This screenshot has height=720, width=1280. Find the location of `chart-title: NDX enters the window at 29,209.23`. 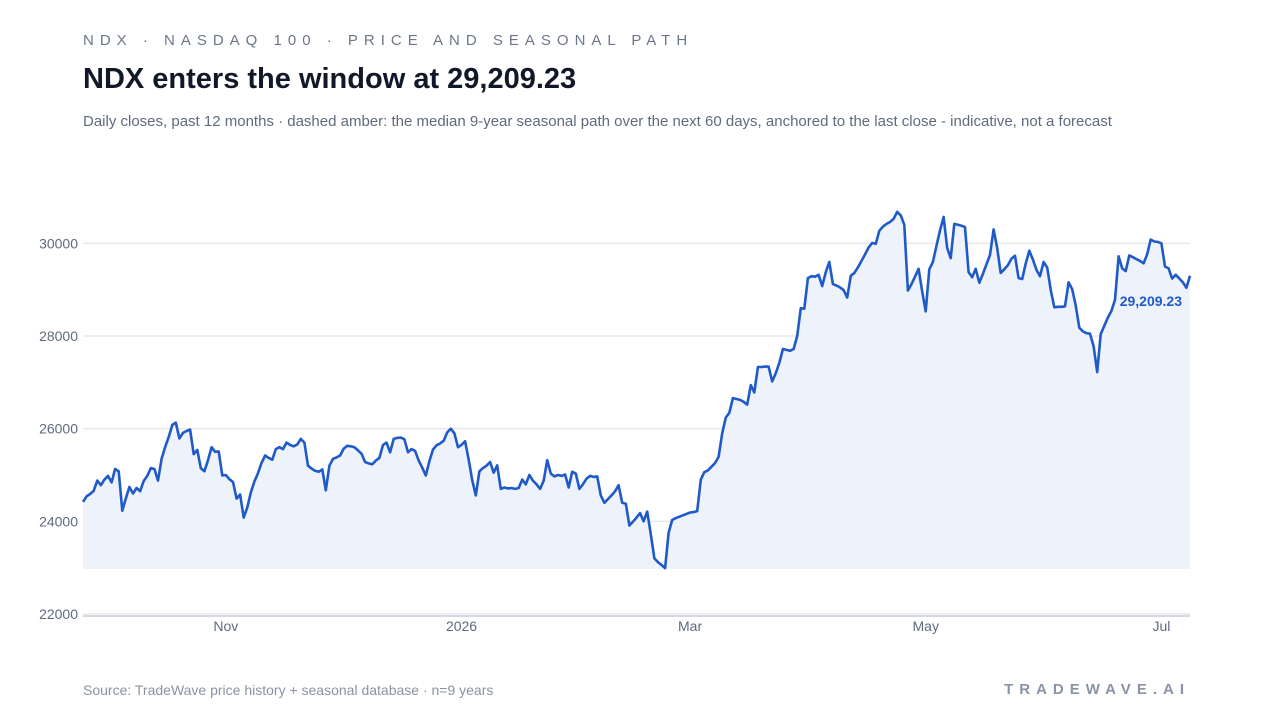

chart-title: NDX enters the window at 29,209.23 is located at coordinates (330, 79).